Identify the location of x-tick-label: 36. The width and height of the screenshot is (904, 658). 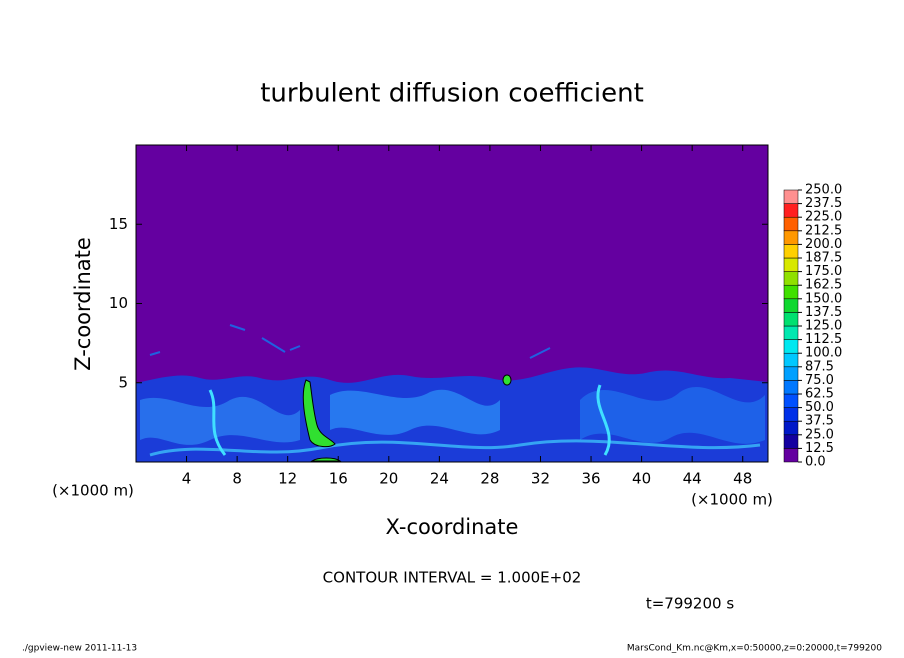
(590, 479).